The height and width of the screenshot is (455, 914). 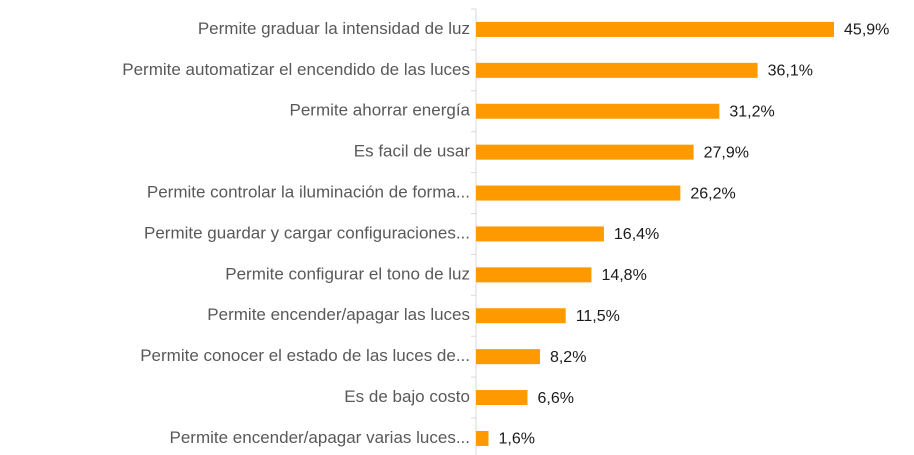 I want to click on value-label: 16,4%, so click(x=636, y=234).